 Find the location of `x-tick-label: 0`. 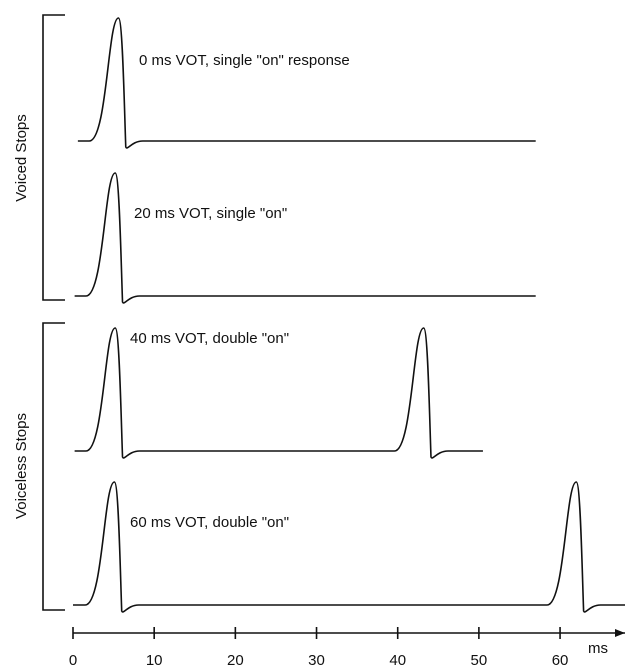

x-tick-label: 0 is located at coordinates (73, 660).